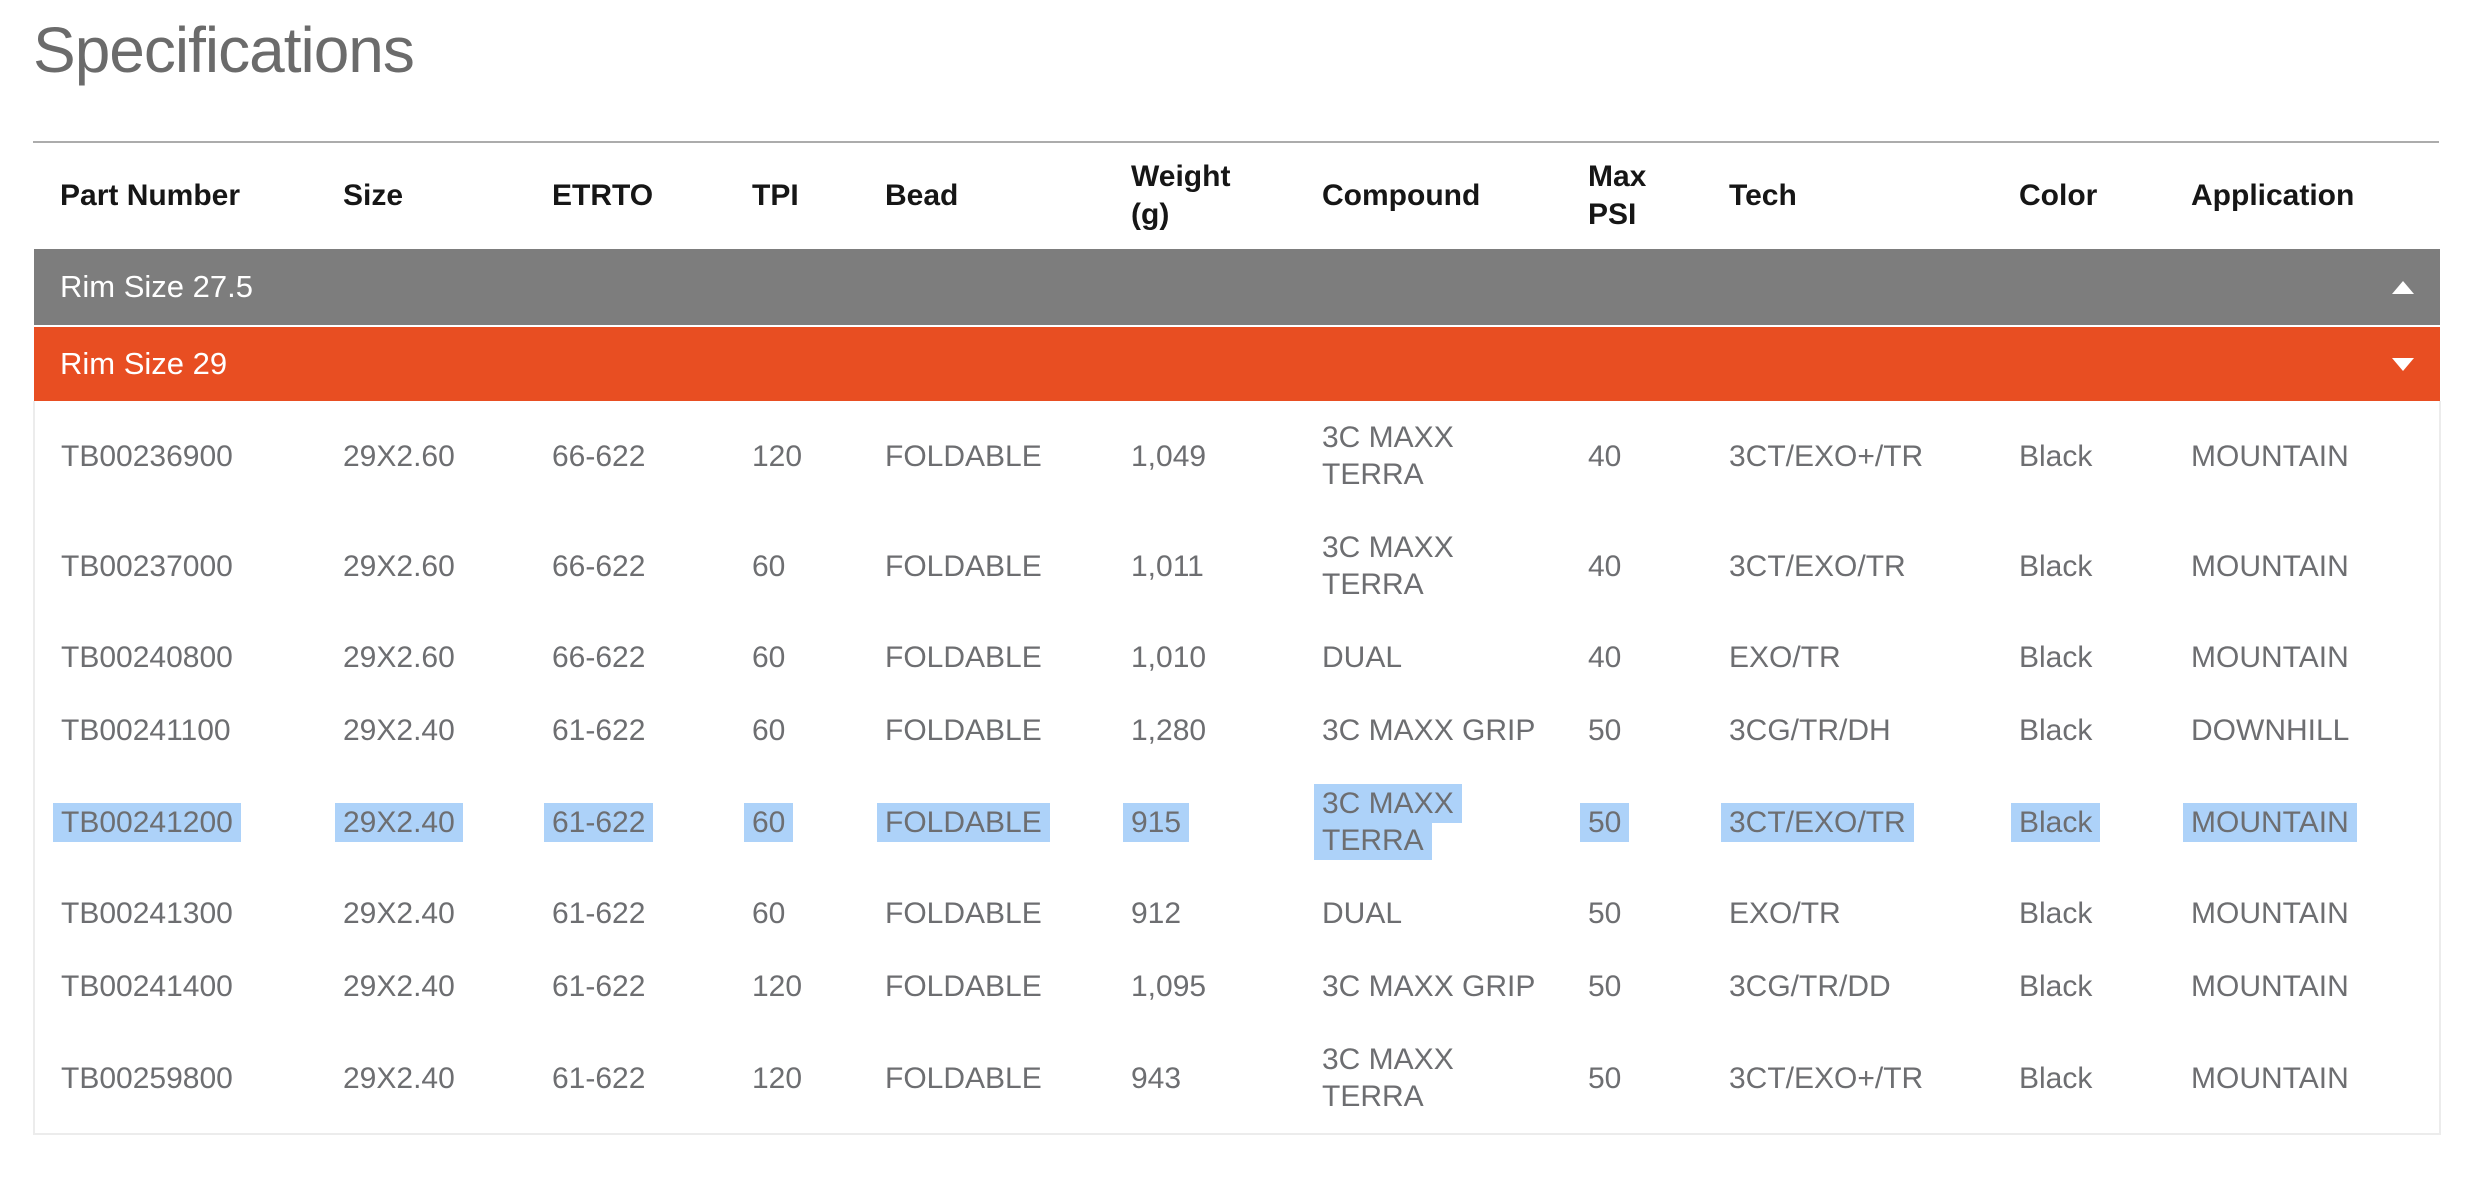 This screenshot has width=2472, height=1180. Describe the element at coordinates (146, 730) in the screenshot. I see `cell-part-number: TB00241100` at that location.